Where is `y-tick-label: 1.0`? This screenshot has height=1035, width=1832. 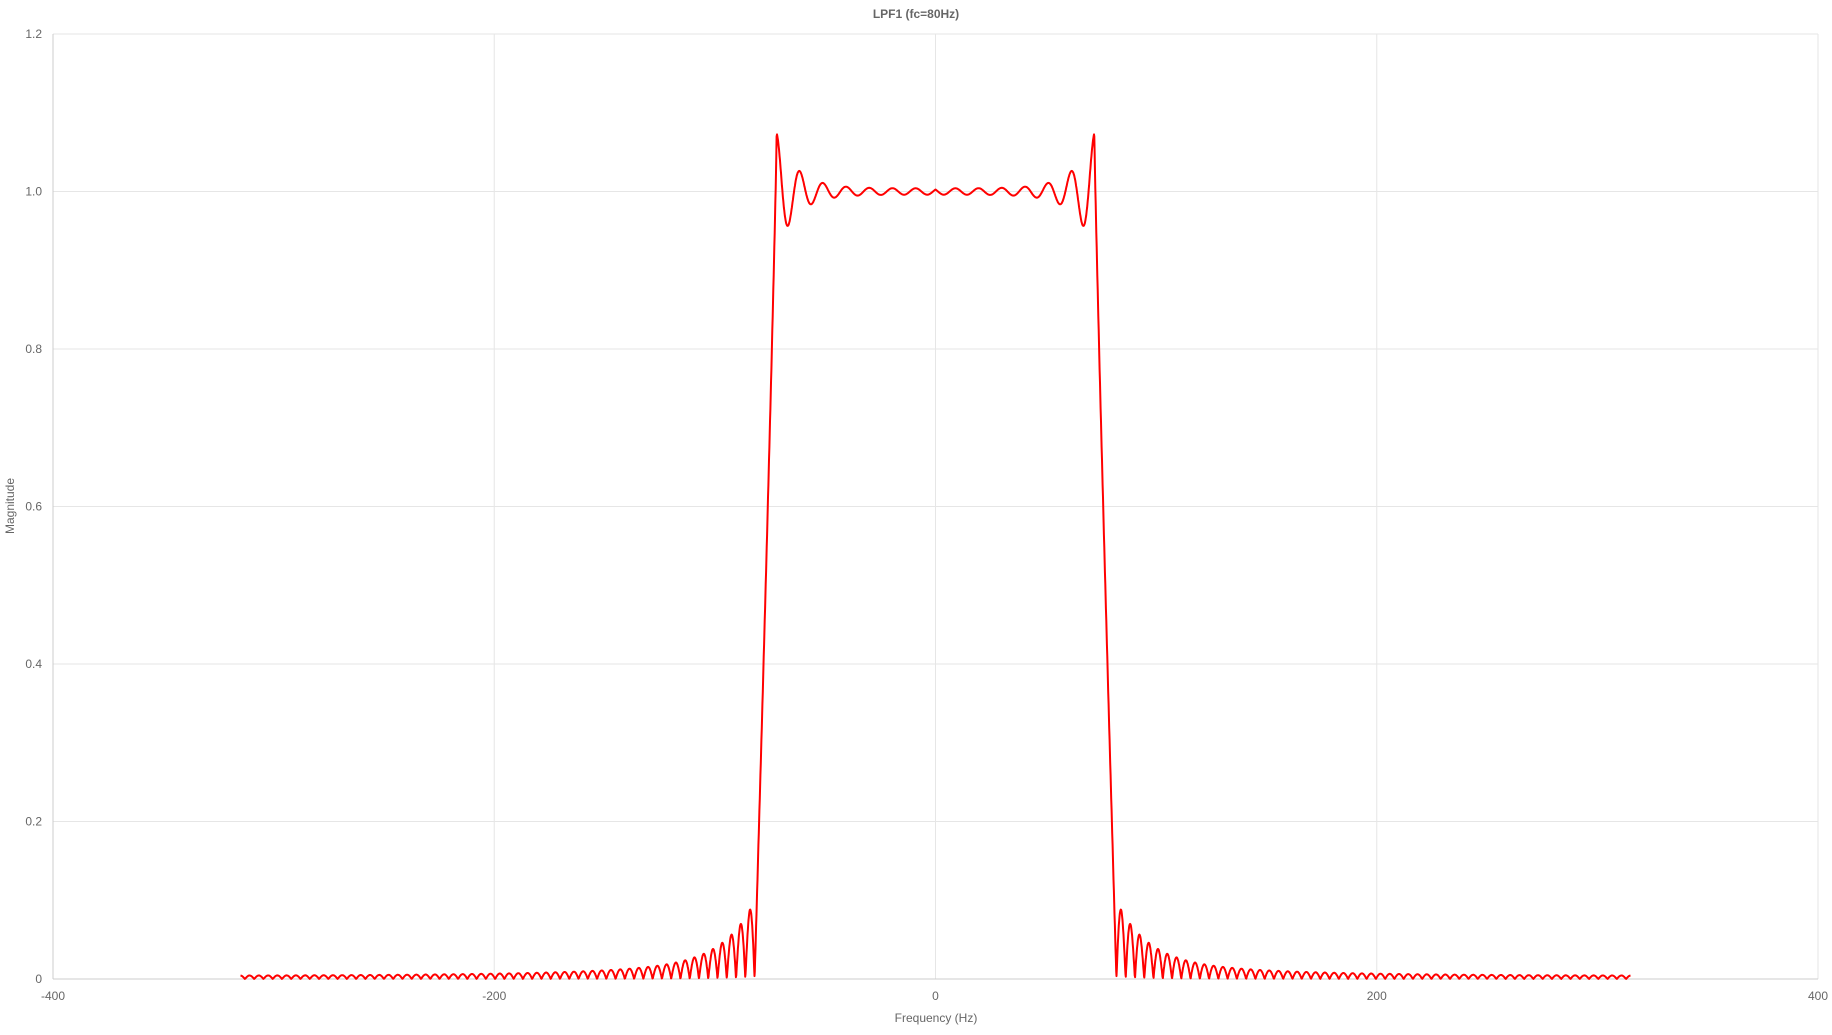
y-tick-label: 1.0 is located at coordinates (33, 192).